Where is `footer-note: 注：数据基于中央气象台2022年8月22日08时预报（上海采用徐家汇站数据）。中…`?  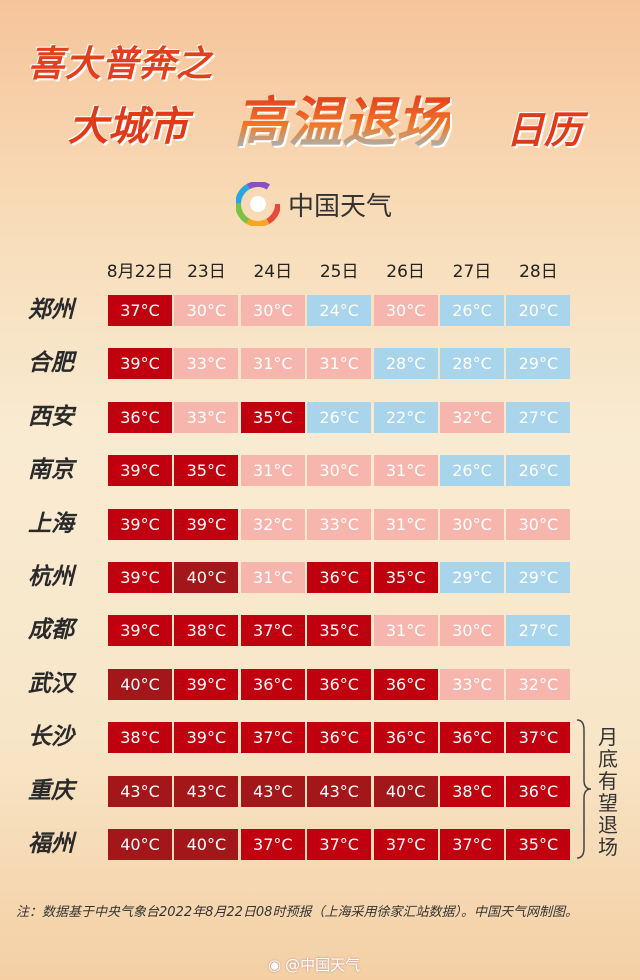 footer-note: 注：数据基于中央气象台2022年8月22日08时预报（上海采用徐家汇站数据）。中… is located at coordinates (297, 912).